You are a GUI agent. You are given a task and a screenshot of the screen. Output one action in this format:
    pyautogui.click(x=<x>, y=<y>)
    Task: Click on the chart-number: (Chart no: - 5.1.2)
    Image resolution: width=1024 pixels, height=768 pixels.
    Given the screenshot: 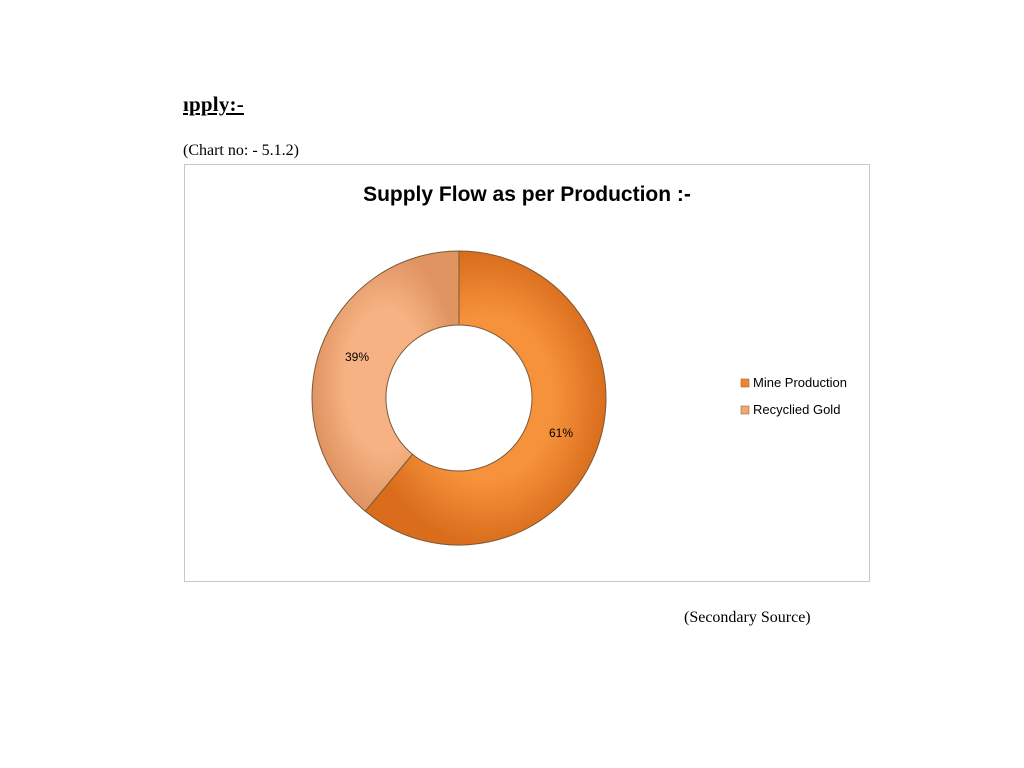 What is the action you would take?
    pyautogui.click(x=241, y=150)
    